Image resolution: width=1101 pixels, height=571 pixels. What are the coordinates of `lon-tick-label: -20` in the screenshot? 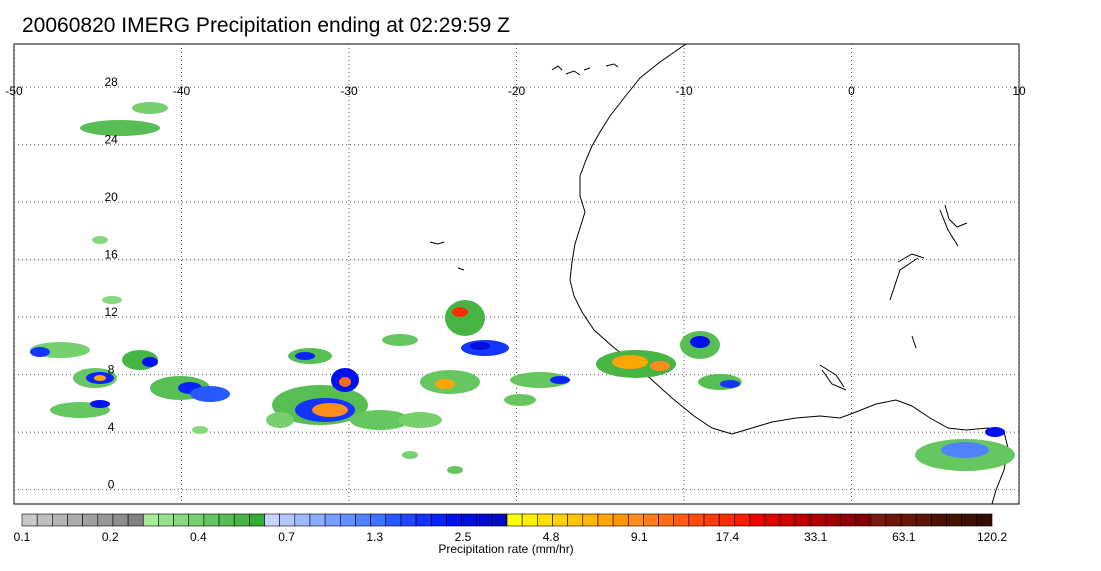 It's located at (517, 91).